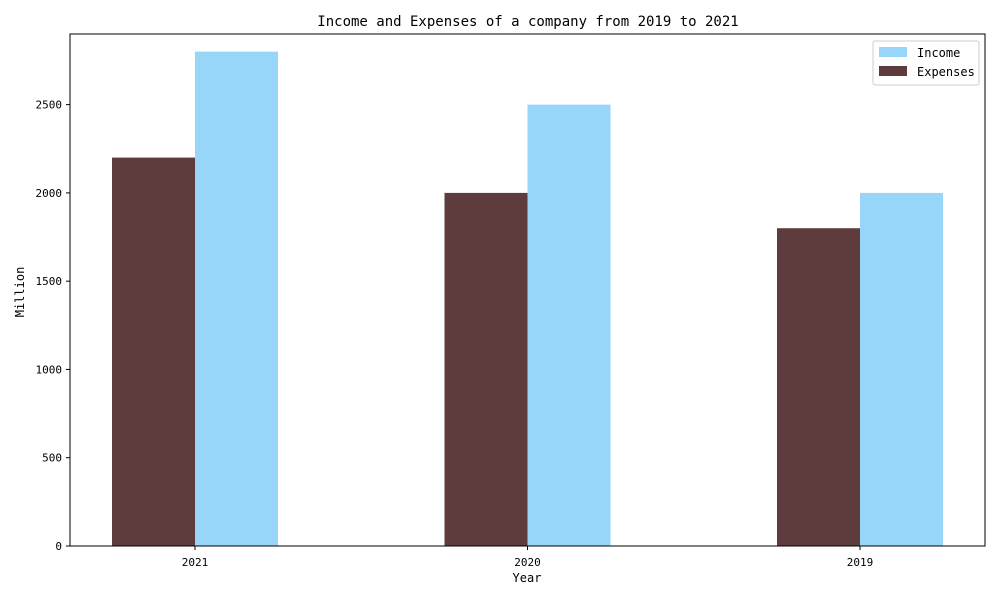  I want to click on x-axis-ticks: 2021 2020 2019, so click(528, 557).